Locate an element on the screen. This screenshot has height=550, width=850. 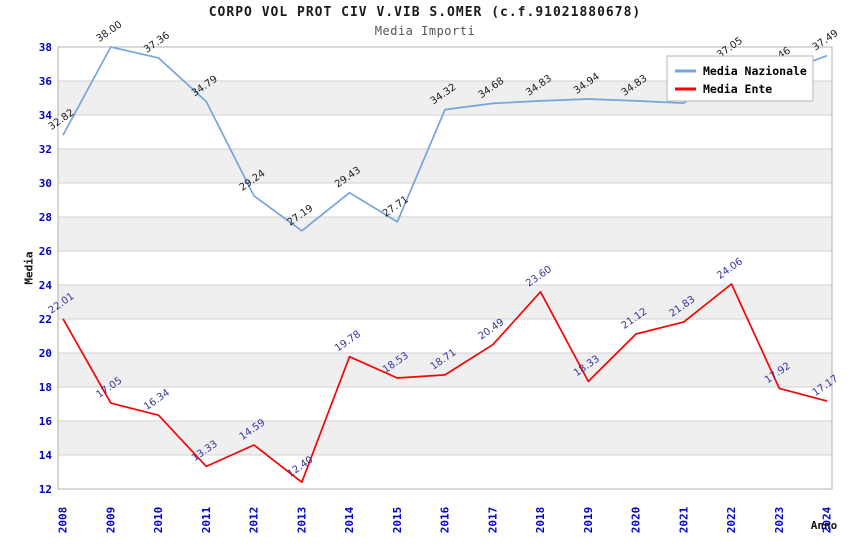
x-tick-label: 2015 is located at coordinates (397, 520).